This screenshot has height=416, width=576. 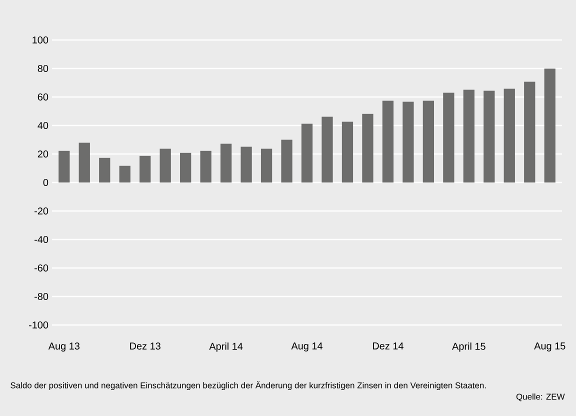 I want to click on x-tick-label: Aug 14, so click(x=306, y=347).